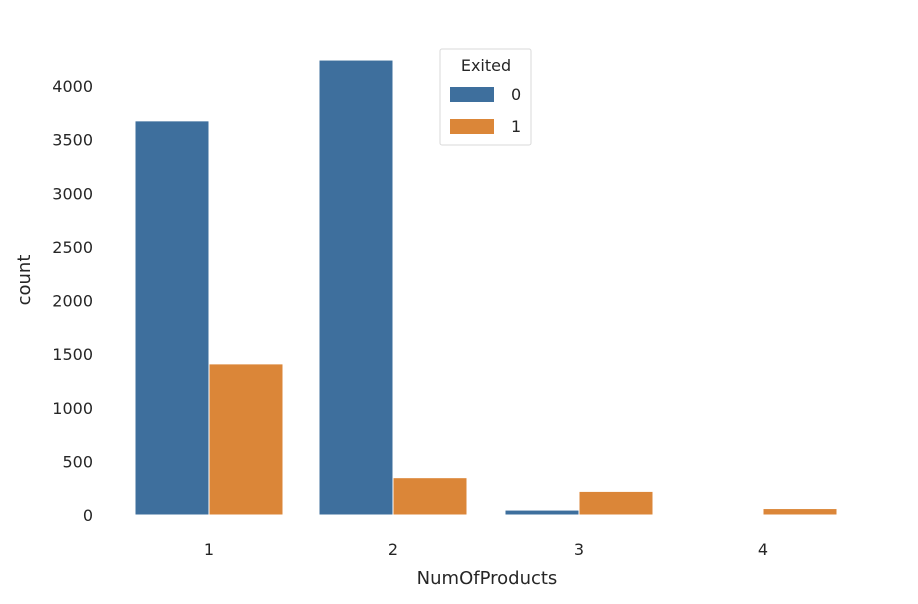 This screenshot has height=604, width=918. Describe the element at coordinates (486, 549) in the screenshot. I see `x-tick-labels: 1 2 3 4` at that location.